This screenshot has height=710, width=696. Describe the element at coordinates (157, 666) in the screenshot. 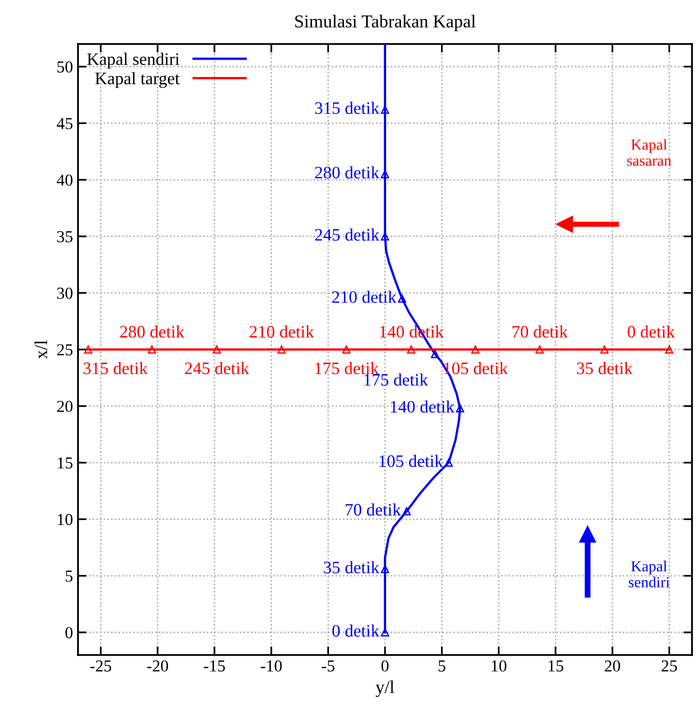

I see `x-tick-label: -20` at that location.